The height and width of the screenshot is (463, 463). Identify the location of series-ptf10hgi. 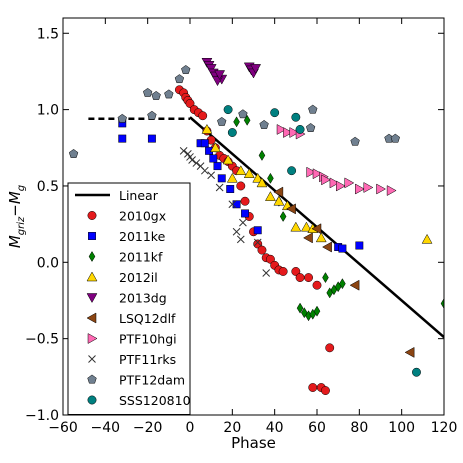
(336, 160).